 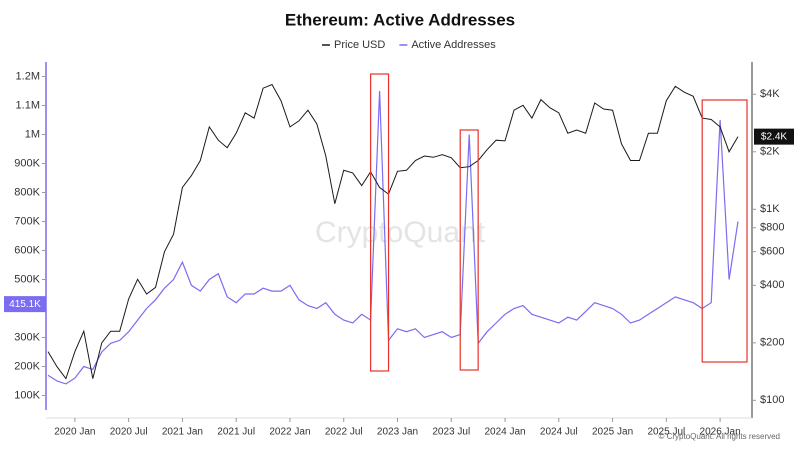 I want to click on last-value-label: 415.1K, so click(x=25, y=304).